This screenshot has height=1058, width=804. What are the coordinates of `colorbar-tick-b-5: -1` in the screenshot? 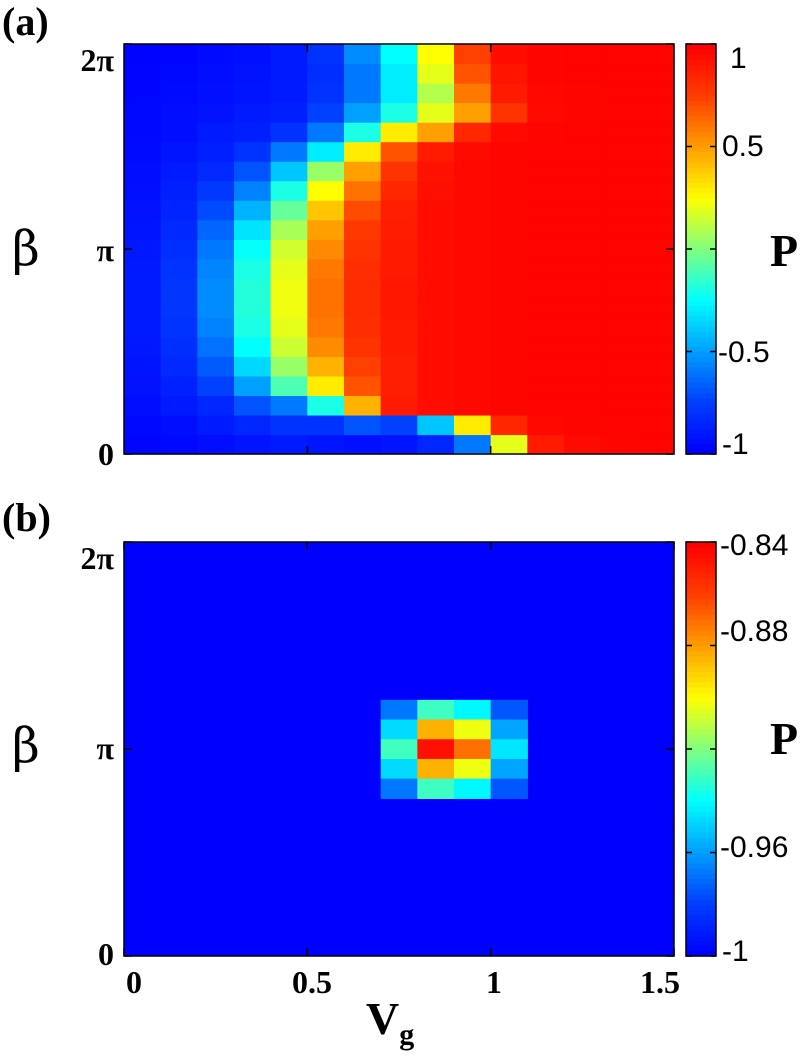 It's located at (735, 951).